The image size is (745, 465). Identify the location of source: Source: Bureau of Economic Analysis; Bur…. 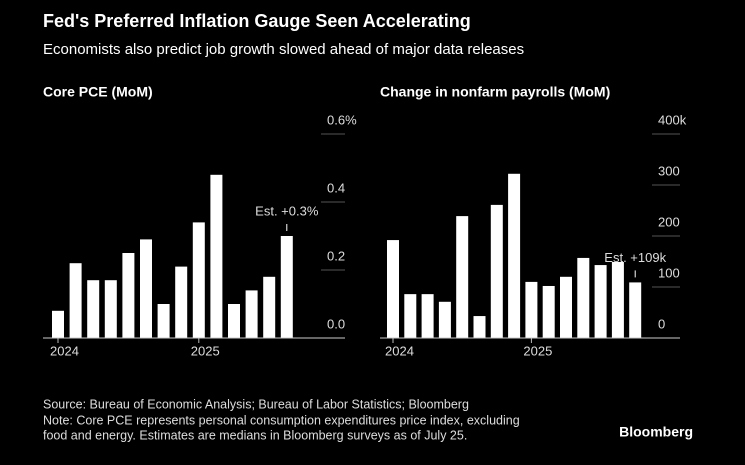
(256, 404).